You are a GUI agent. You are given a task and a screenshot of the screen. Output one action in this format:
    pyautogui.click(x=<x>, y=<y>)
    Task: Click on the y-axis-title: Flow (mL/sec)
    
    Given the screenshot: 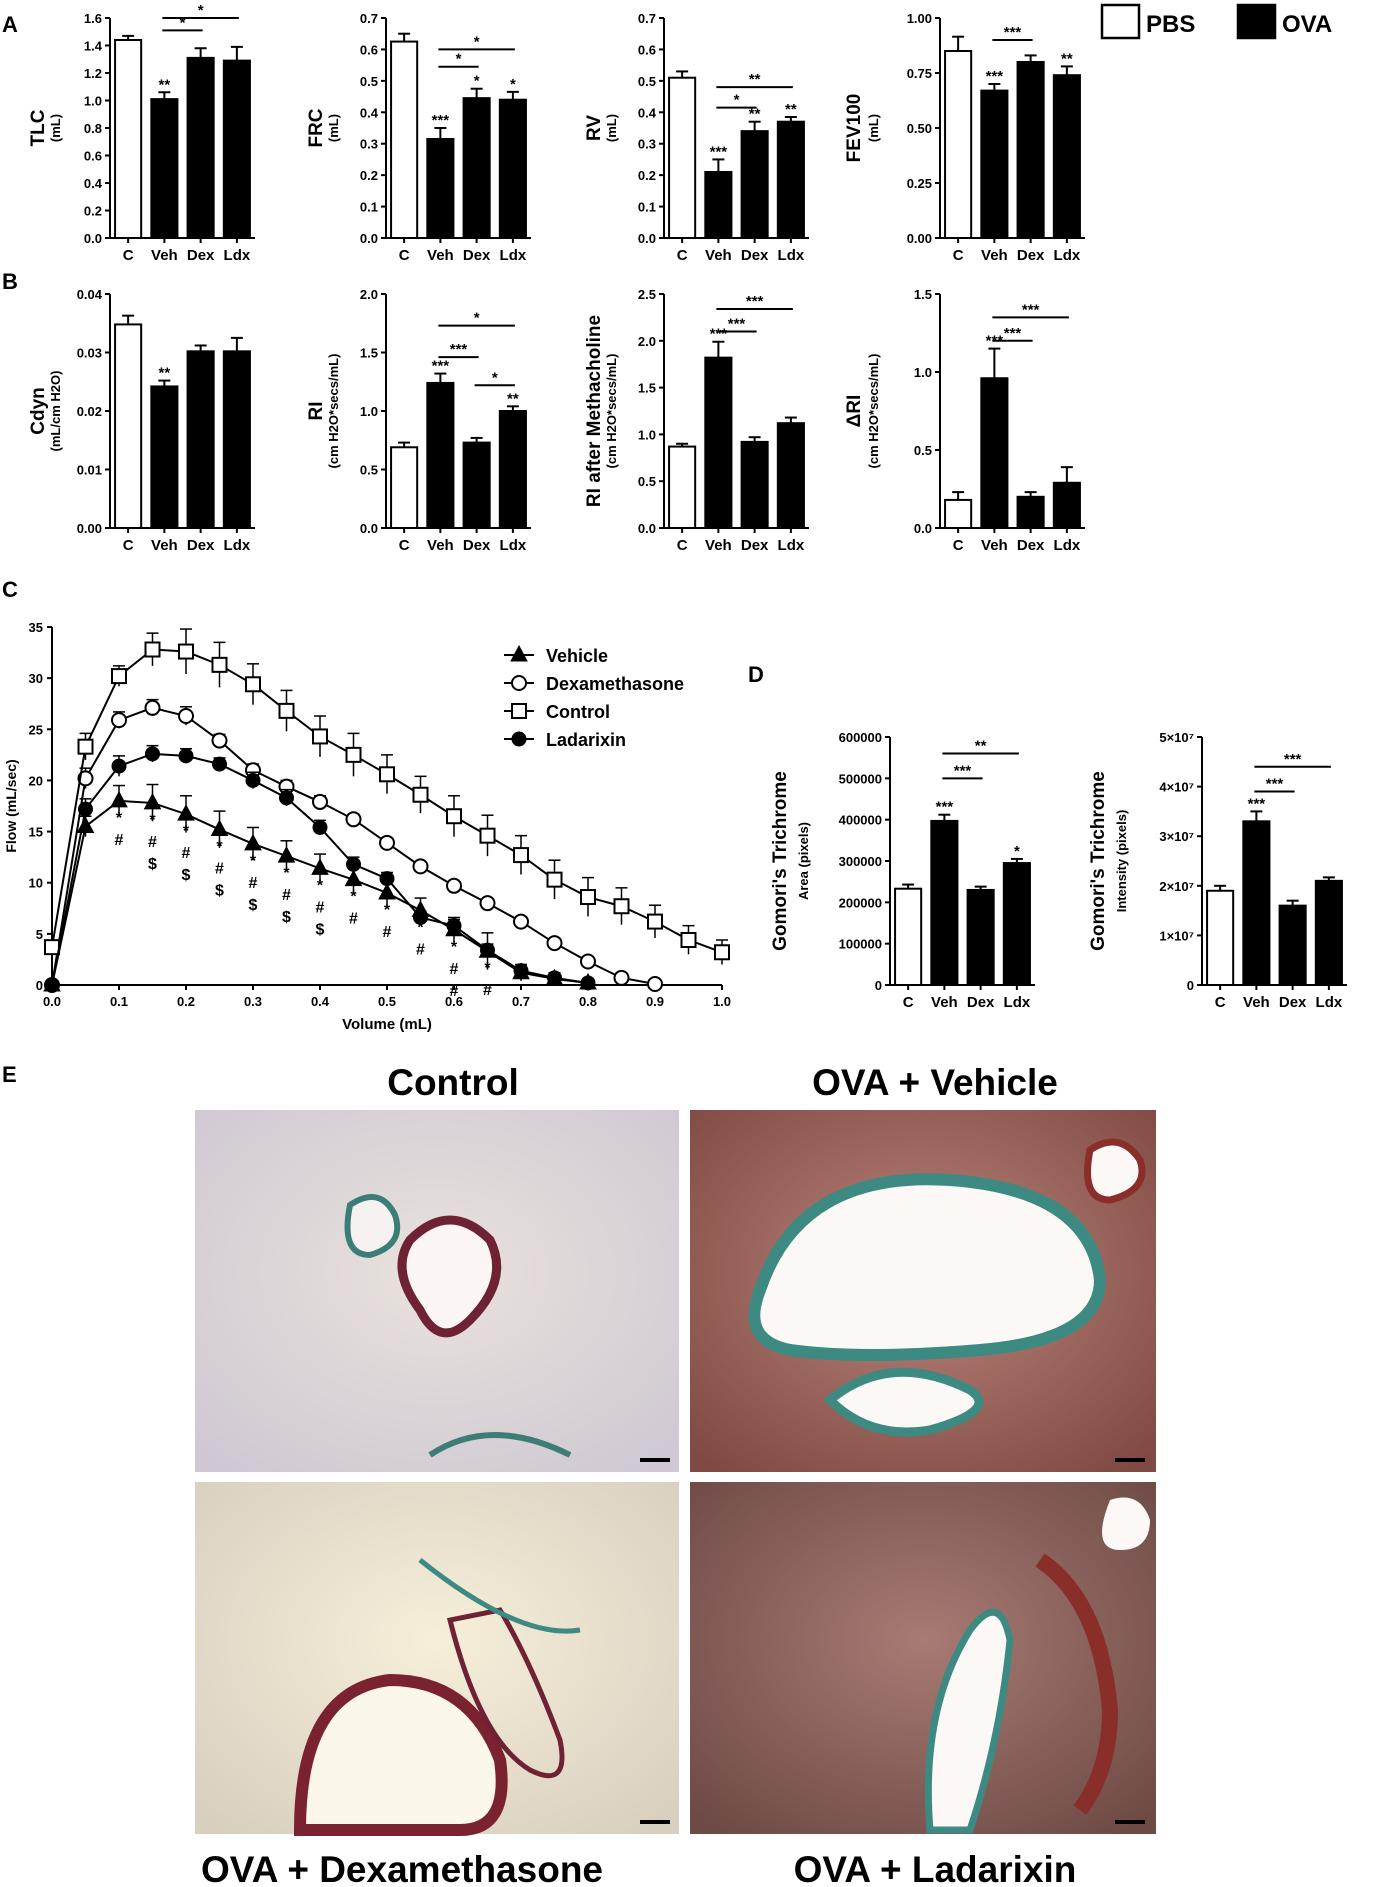 What is the action you would take?
    pyautogui.click(x=11, y=805)
    